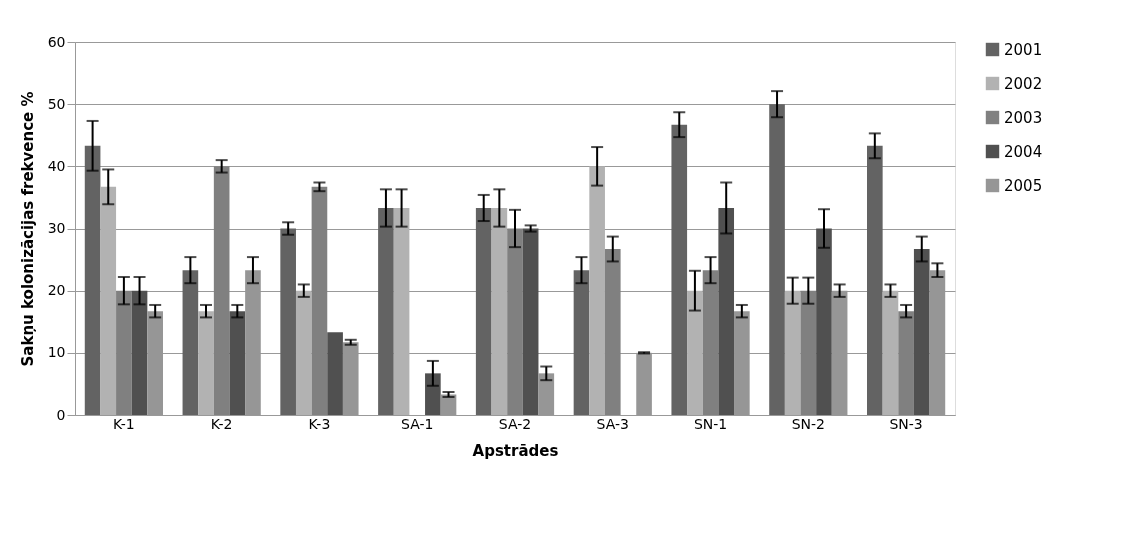 The width and height of the screenshot is (1146, 533). Describe the element at coordinates (56, 165) in the screenshot. I see `y-tick-label: 40` at that location.